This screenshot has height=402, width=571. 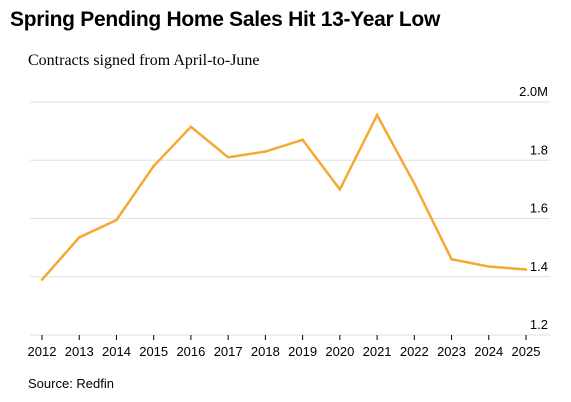 I want to click on y-tick-label: 1.6, so click(x=539, y=208).